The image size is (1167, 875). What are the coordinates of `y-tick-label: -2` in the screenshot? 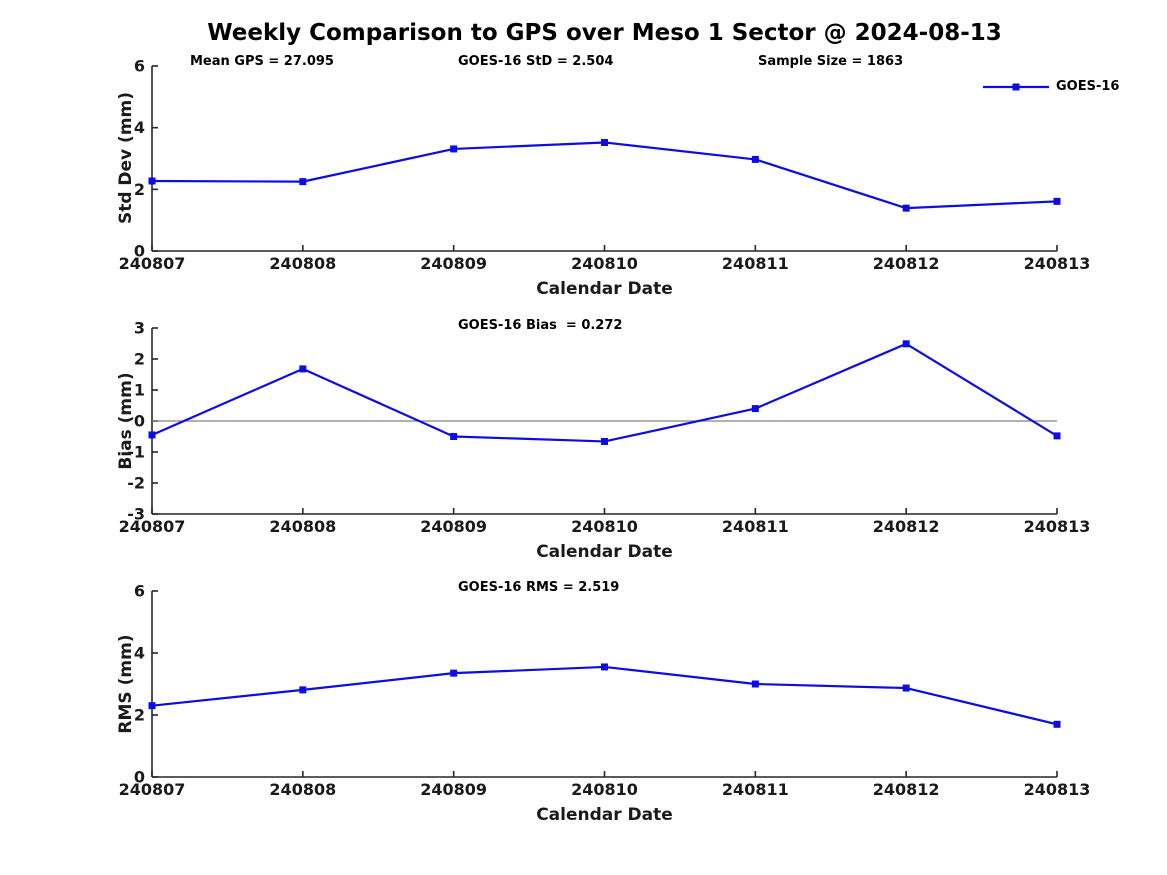 It's located at (136, 483).